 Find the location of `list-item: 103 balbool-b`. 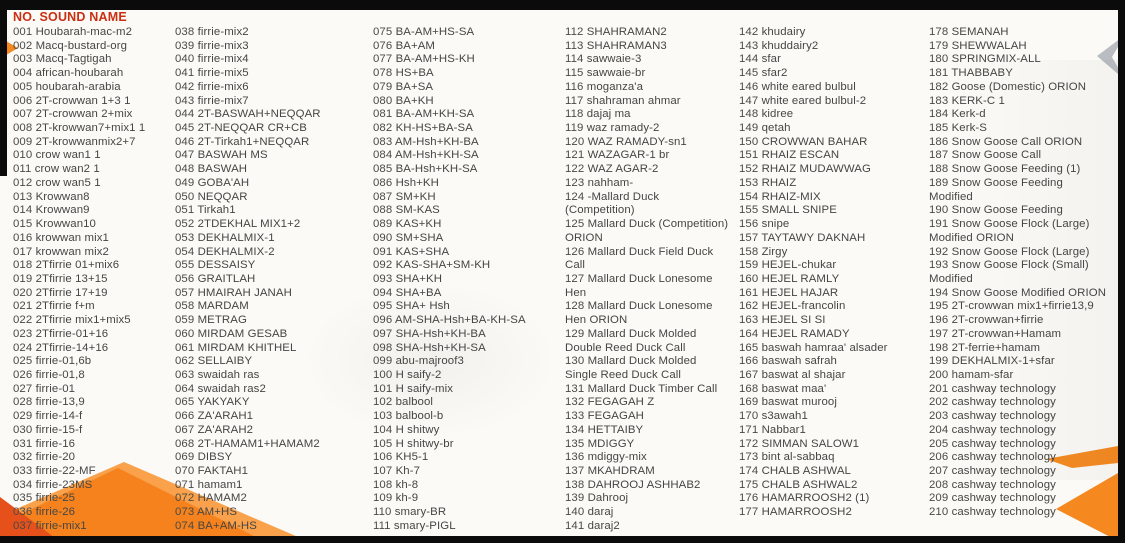

list-item: 103 balbool-b is located at coordinates (468, 417).